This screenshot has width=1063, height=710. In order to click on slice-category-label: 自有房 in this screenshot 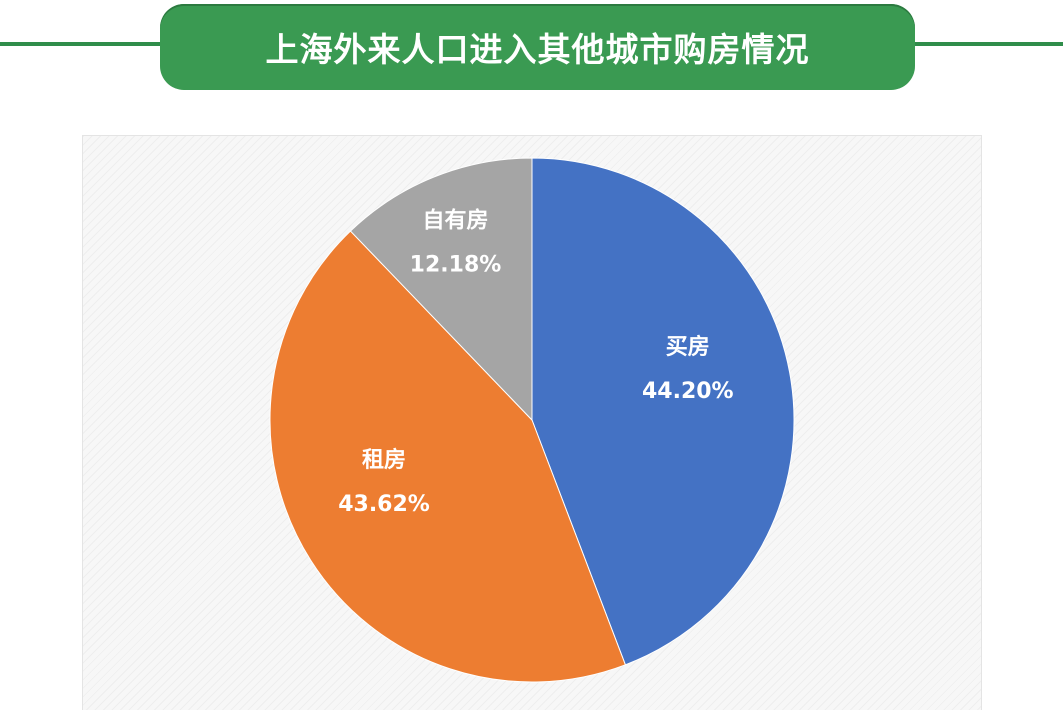, I will do `click(455, 221)`.